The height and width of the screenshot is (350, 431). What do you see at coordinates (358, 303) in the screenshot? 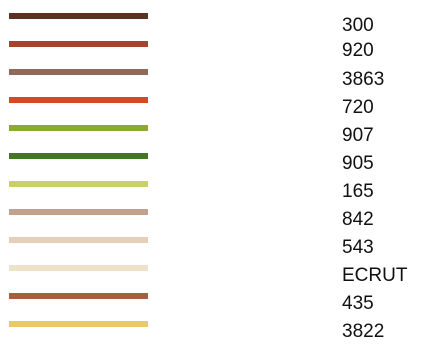
I see `thread-code-label: 435` at bounding box center [358, 303].